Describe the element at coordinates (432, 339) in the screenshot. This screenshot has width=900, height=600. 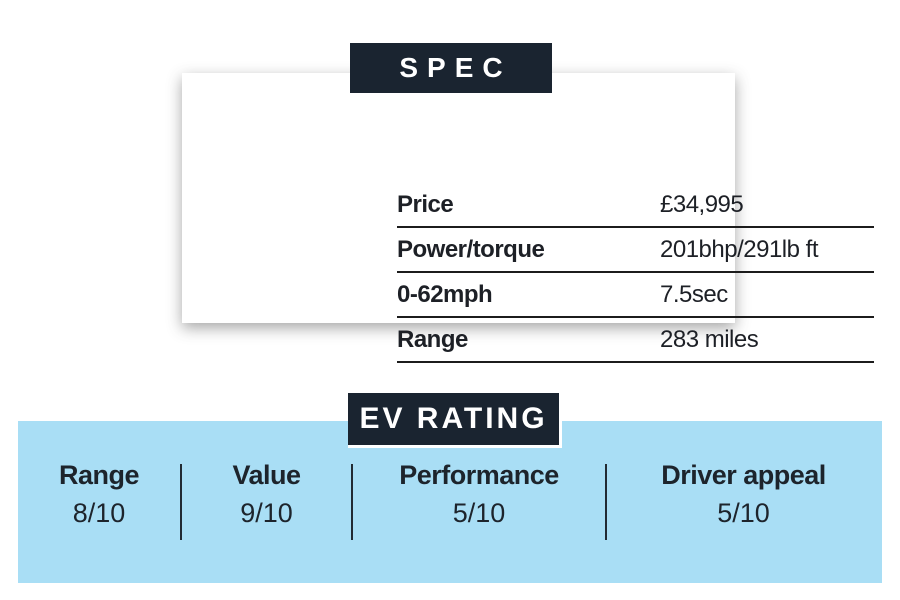
I see `spec-row-label: Range` at that location.